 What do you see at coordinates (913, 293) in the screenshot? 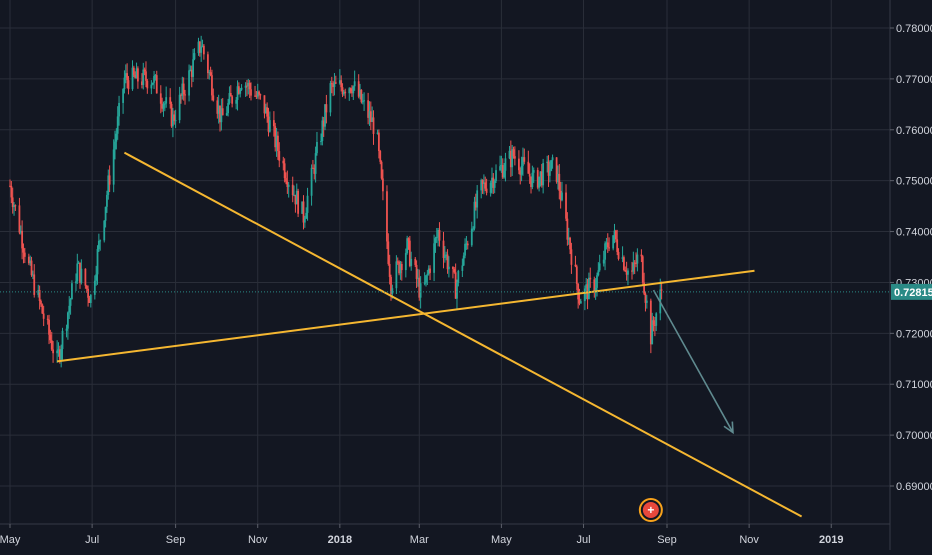
I see `current-price-text: 0.72815` at bounding box center [913, 293].